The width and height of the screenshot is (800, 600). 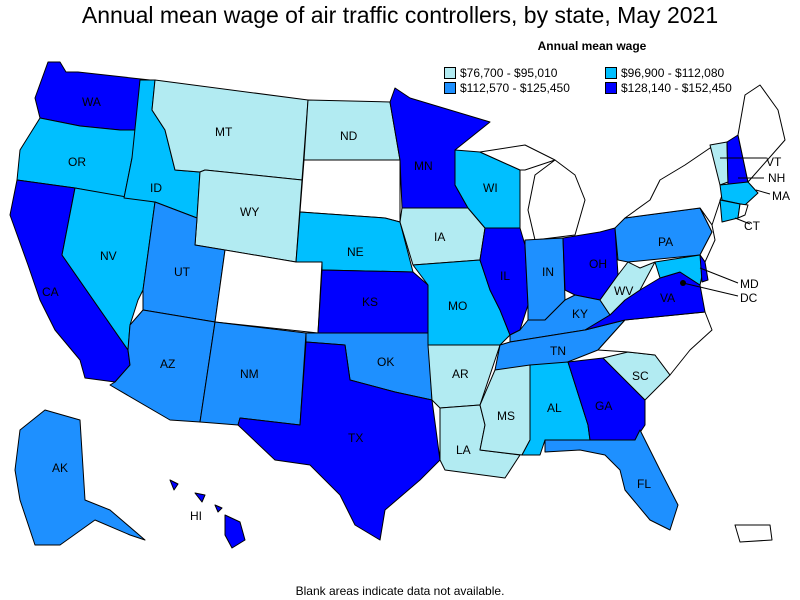 I want to click on state-label-OR: OR, so click(x=77, y=162).